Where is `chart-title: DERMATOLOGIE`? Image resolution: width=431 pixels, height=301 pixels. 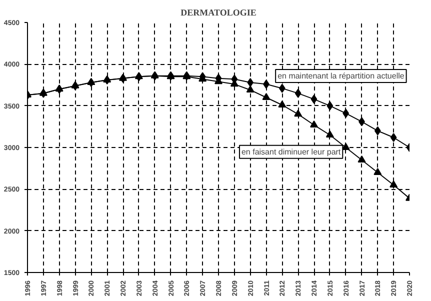 chart-title: DERMATOLOGIE is located at coordinates (218, 13).